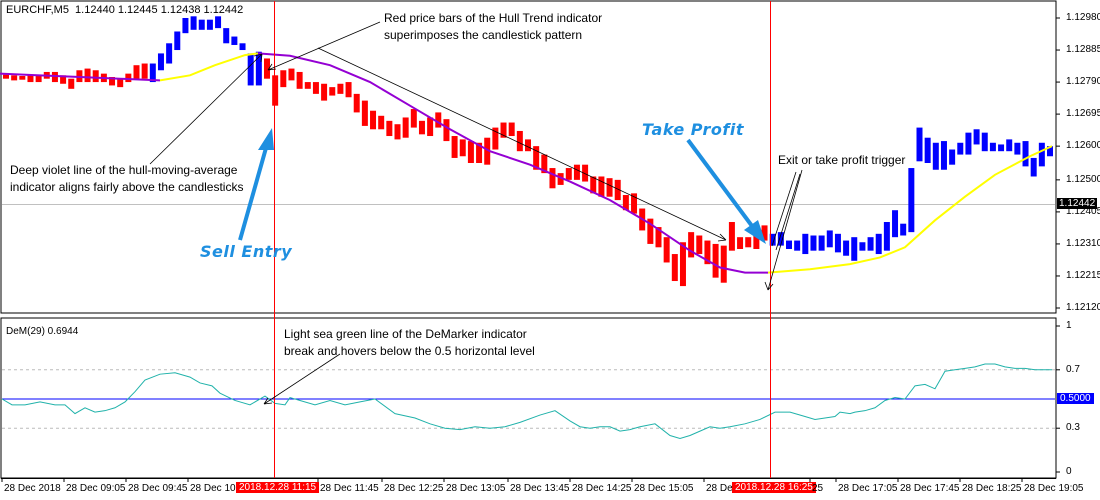  I want to click on time-tick-label: 28 Dec 12:25, so click(414, 488).